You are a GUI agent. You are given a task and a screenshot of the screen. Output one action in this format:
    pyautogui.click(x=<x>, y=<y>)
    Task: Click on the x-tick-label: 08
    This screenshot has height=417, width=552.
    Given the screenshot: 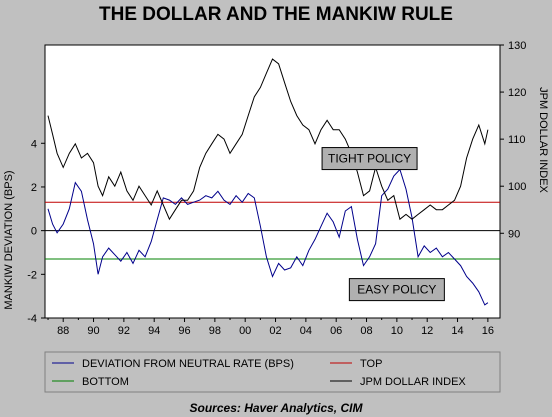 What is the action you would take?
    pyautogui.click(x=366, y=331)
    